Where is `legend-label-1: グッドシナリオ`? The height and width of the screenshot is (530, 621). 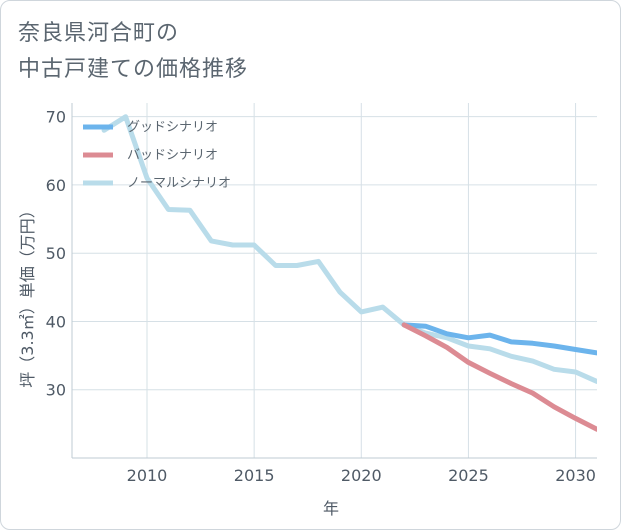
legend-label-1: グッドシナリオ is located at coordinates (172, 127).